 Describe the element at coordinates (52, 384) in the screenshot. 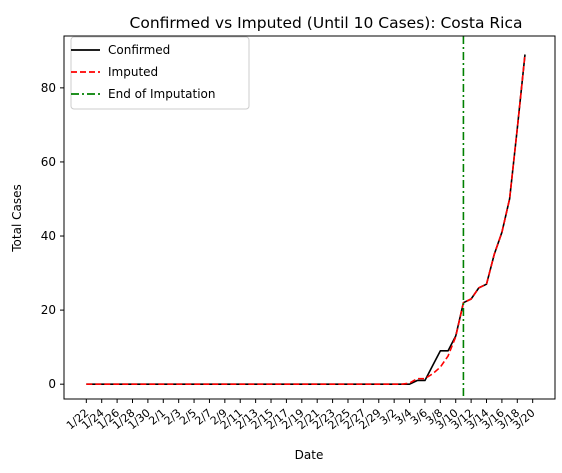

I see `y-tick-label: 0` at that location.